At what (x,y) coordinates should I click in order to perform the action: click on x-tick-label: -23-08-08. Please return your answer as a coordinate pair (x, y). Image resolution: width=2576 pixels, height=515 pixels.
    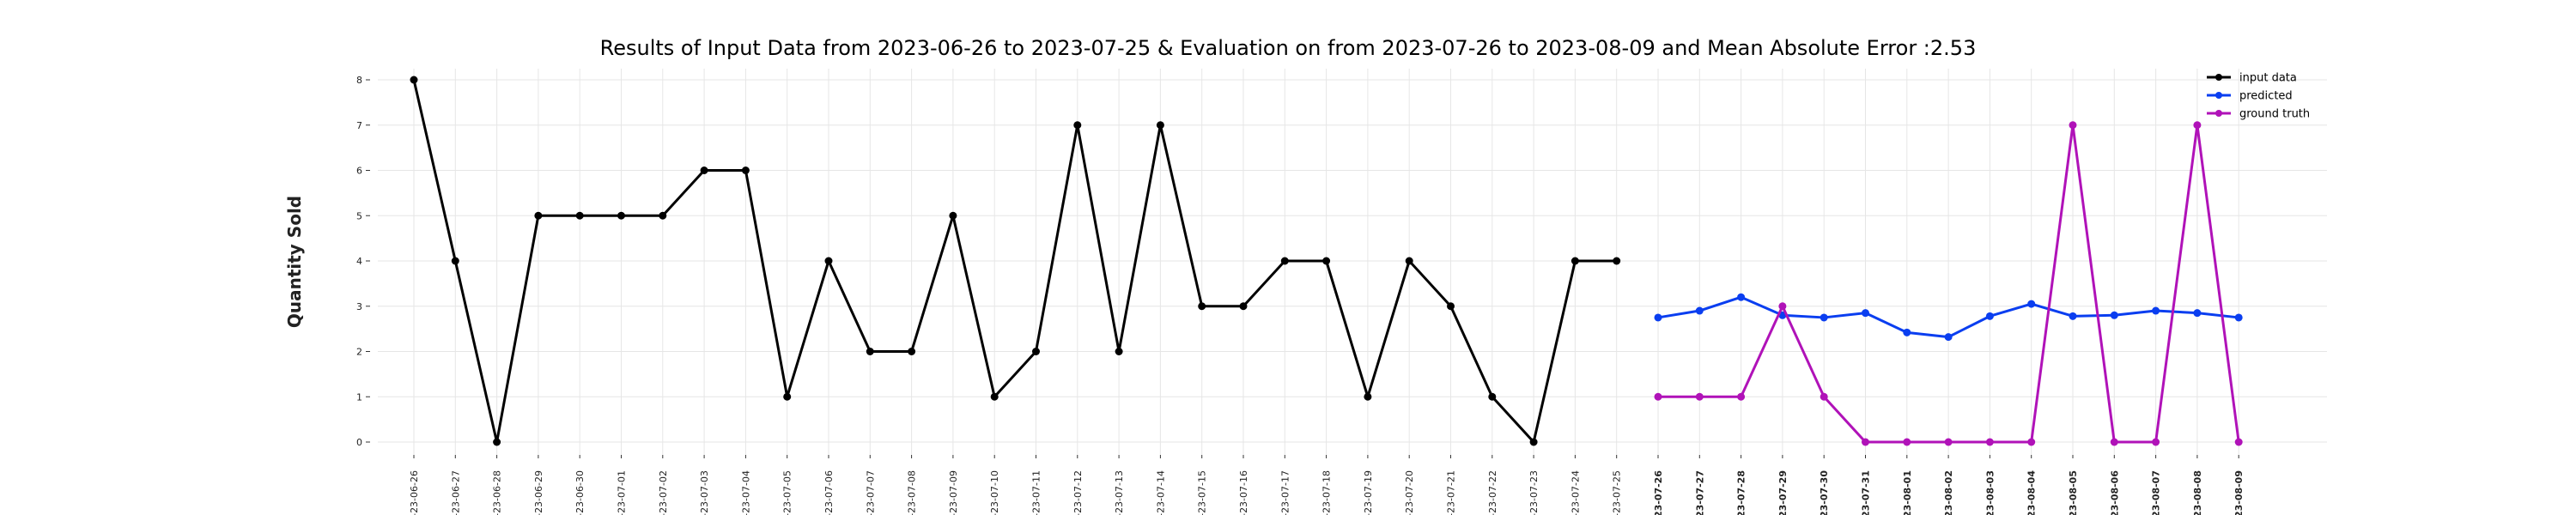
    Looking at the image, I should click on (2197, 492).